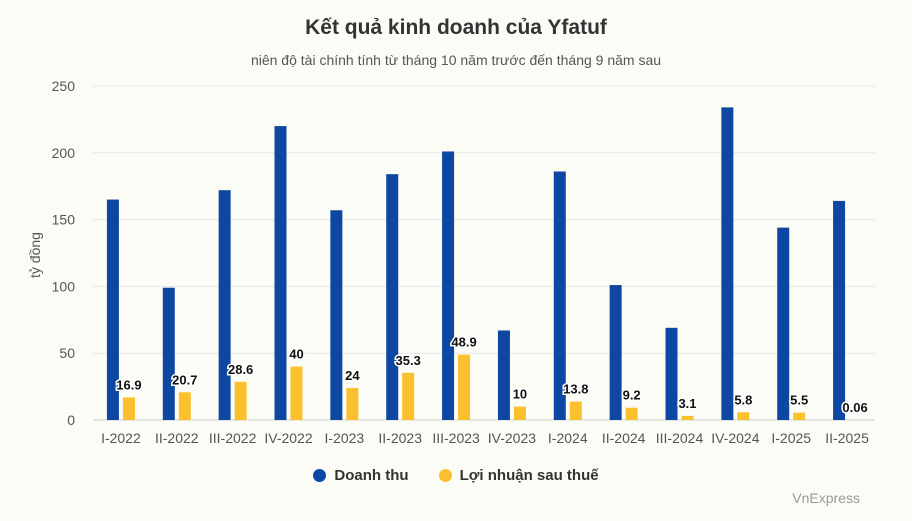 The image size is (912, 521). I want to click on x-tick-label: IV-2023, so click(512, 438).